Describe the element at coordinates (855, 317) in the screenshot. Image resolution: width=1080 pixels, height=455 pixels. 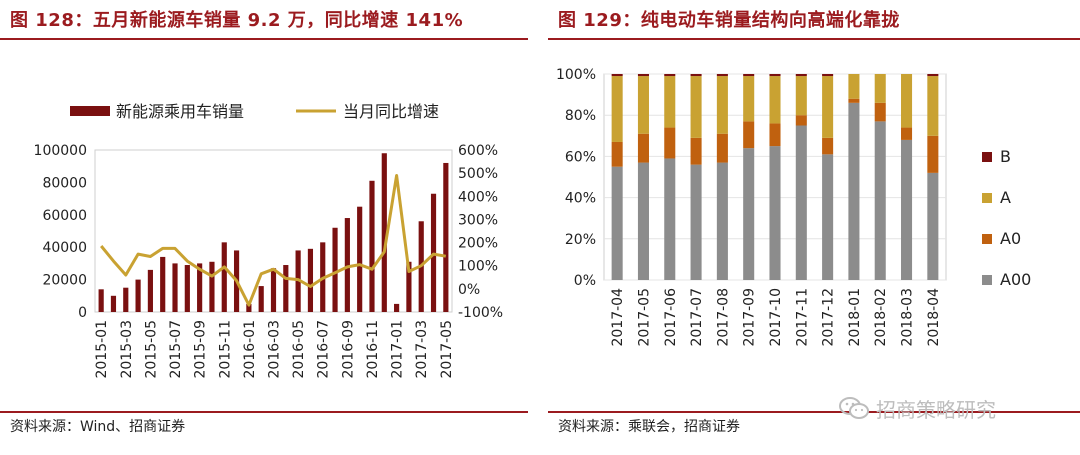
I see `x-tick-label: 2018-01` at that location.